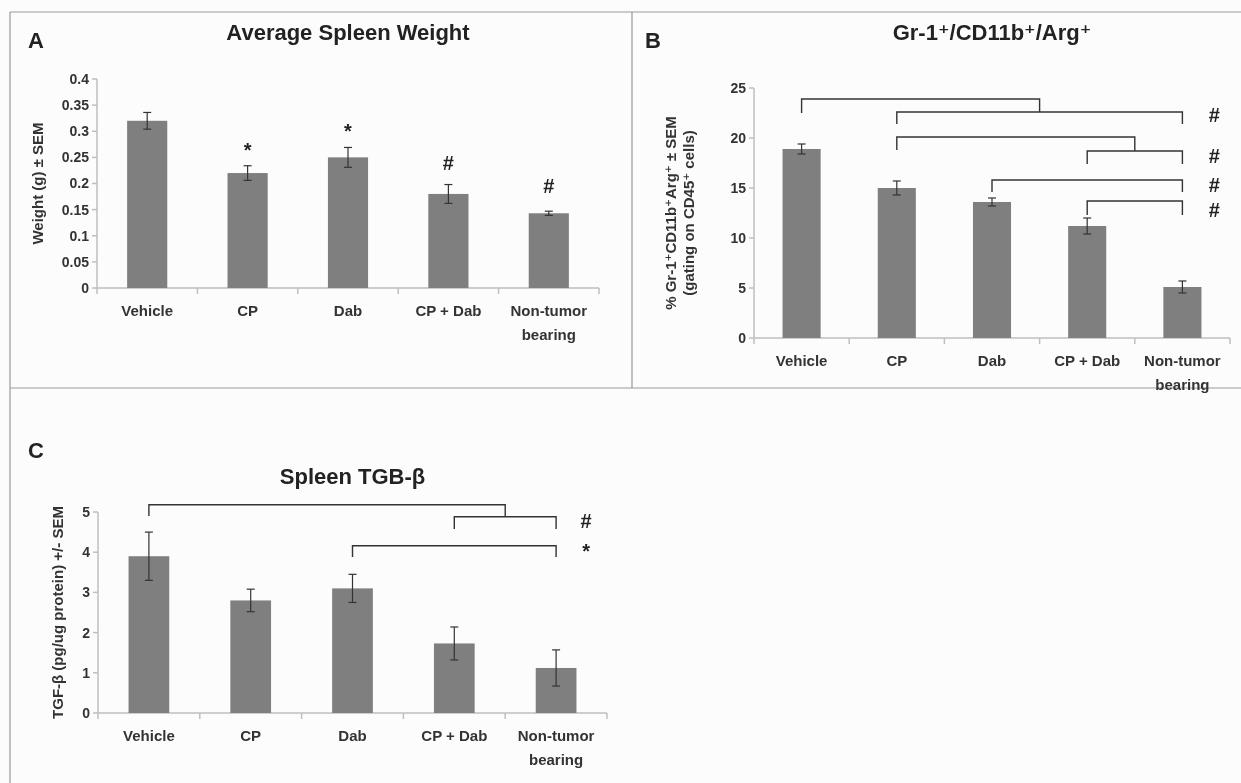  Describe the element at coordinates (37, 183) in the screenshot. I see `y-axis-title: Weight (g) ± SEM` at that location.